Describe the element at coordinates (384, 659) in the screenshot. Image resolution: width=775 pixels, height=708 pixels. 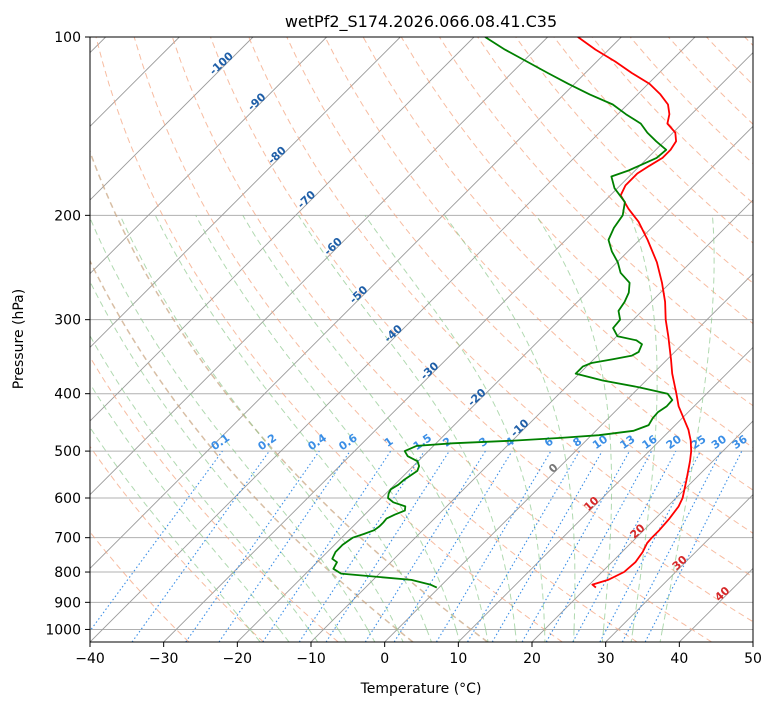
I see `x-tick-label: 0` at that location.